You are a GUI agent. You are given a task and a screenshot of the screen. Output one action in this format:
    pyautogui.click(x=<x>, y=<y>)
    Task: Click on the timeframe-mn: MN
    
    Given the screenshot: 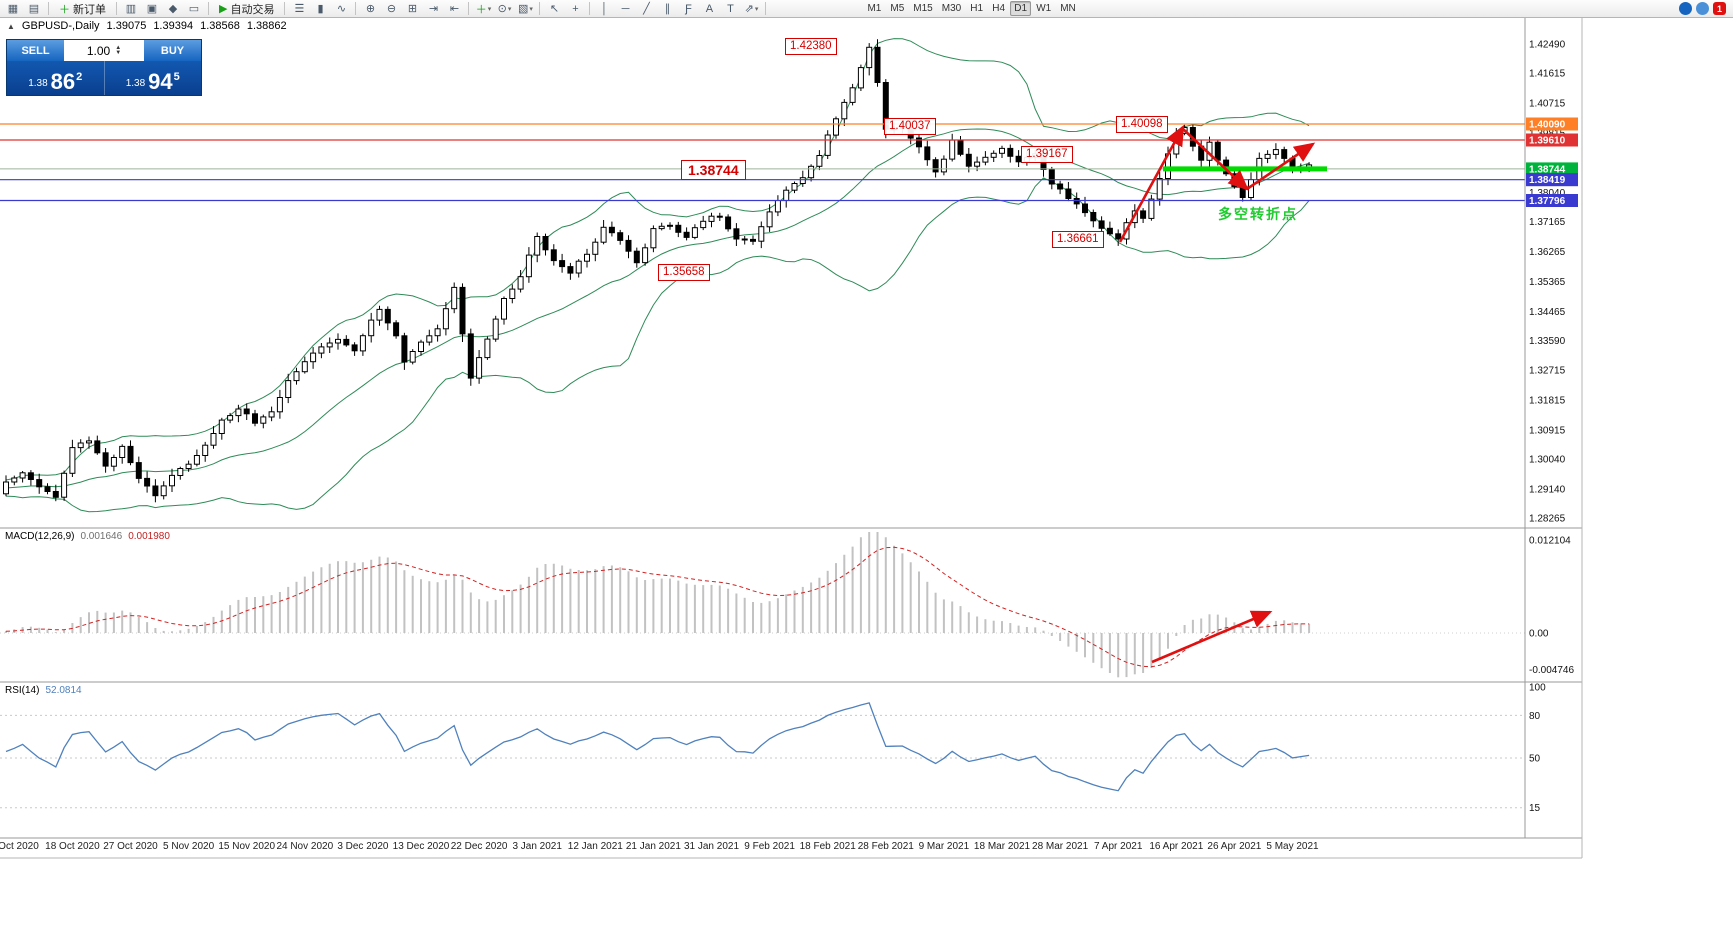 What is the action you would take?
    pyautogui.click(x=1068, y=8)
    